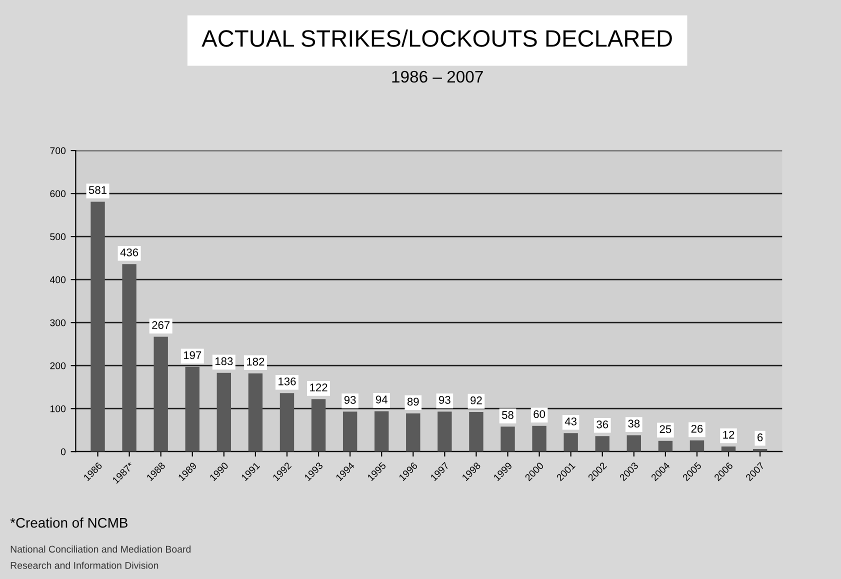 This screenshot has width=841, height=579. What do you see at coordinates (193, 355) in the screenshot?
I see `data-label: 197` at bounding box center [193, 355].